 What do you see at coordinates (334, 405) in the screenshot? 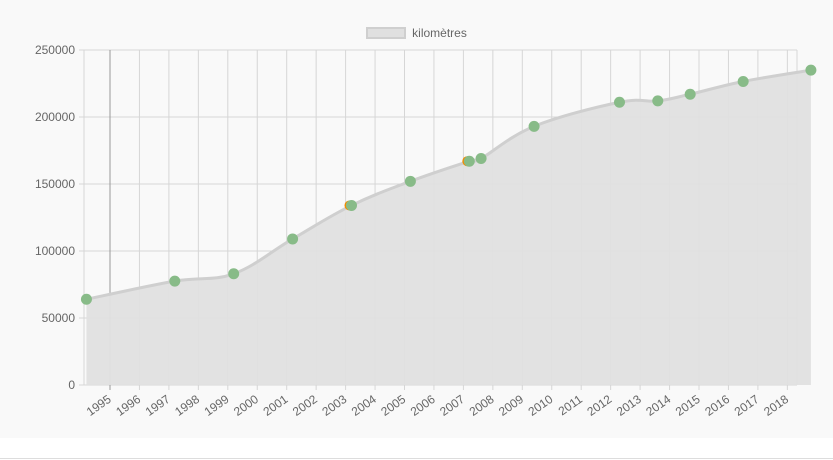
I see `x-tick-label: 2003` at bounding box center [334, 405].